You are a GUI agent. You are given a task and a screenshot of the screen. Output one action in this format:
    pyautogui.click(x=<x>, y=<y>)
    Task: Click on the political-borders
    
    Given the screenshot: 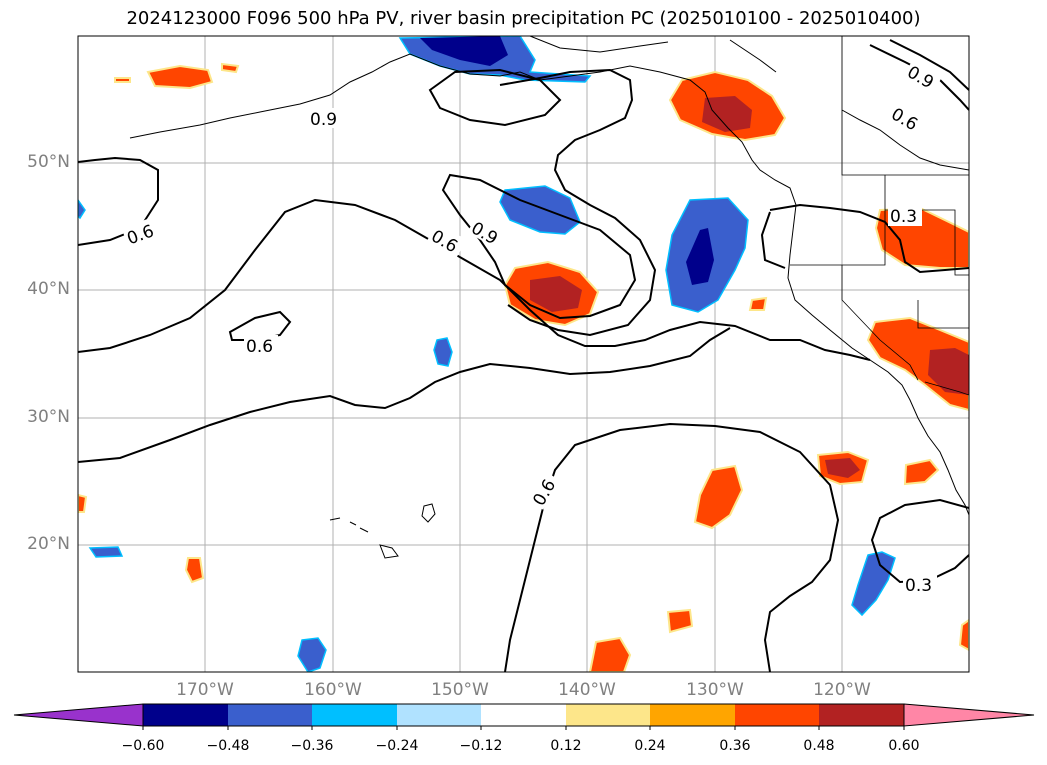 What is the action you would take?
    pyautogui.click(x=879, y=216)
    